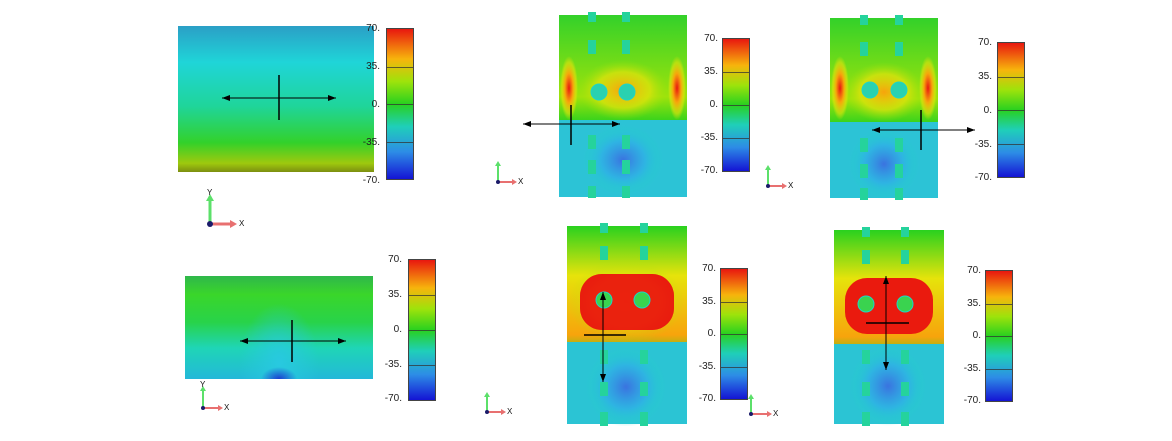 The image size is (1172, 441). Describe the element at coordinates (395, 294) in the screenshot. I see `cbar4-label-1: 35.` at that location.